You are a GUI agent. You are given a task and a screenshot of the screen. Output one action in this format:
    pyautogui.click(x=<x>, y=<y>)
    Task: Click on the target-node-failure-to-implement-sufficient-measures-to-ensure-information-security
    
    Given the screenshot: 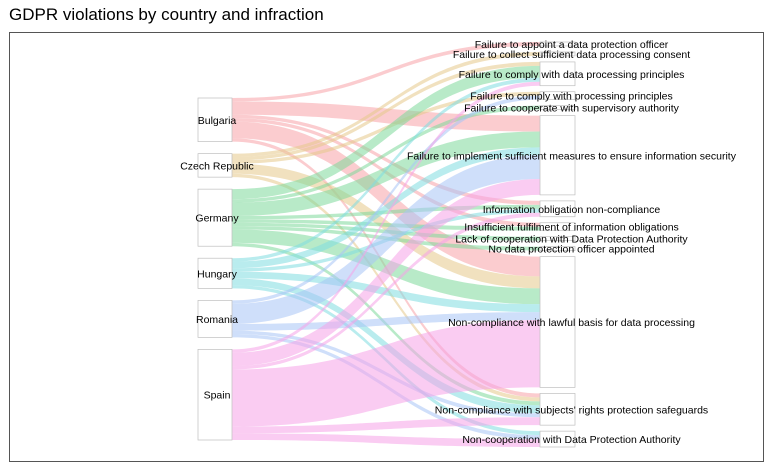 What is the action you would take?
    pyautogui.click(x=557, y=155)
    